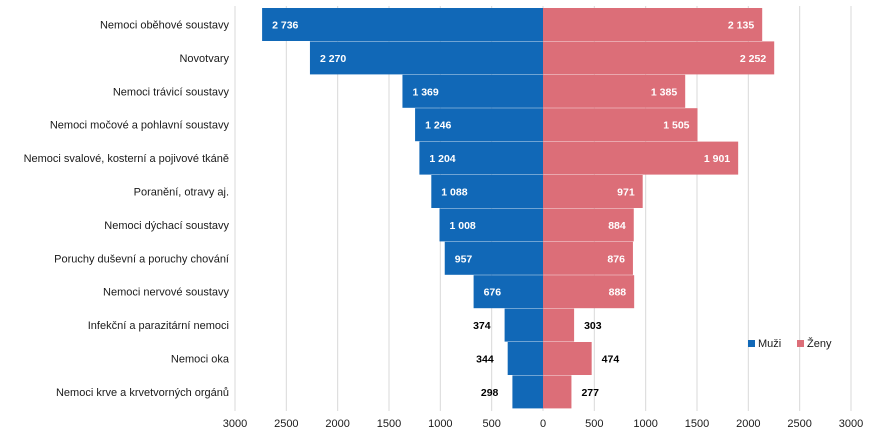  Describe the element at coordinates (769, 344) in the screenshot. I see `legend-label-muzi: Muži` at that location.